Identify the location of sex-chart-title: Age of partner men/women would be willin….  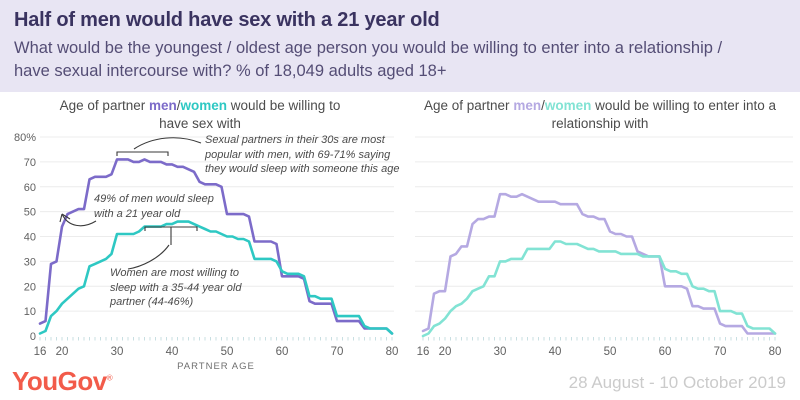
(200, 115).